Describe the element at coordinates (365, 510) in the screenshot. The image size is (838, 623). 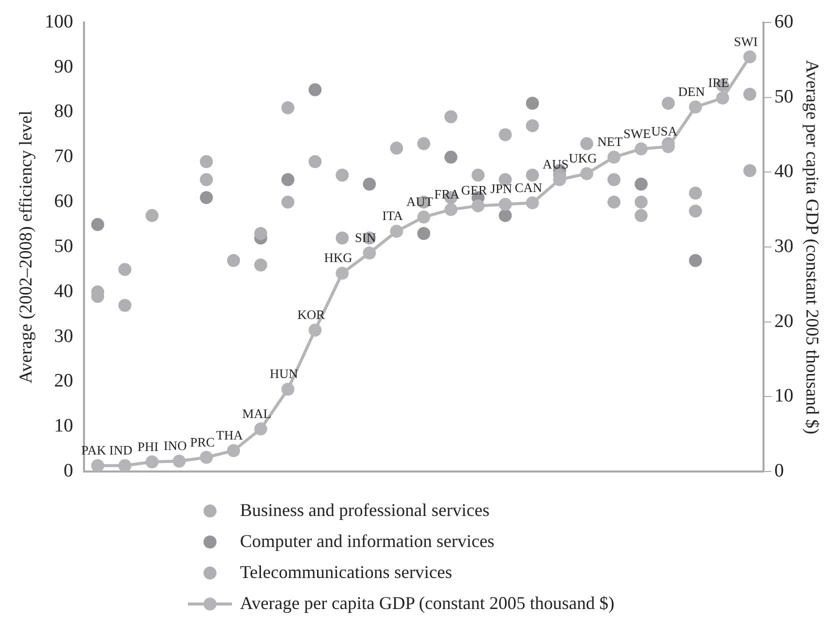
I see `legend-label: Business and professional services` at that location.